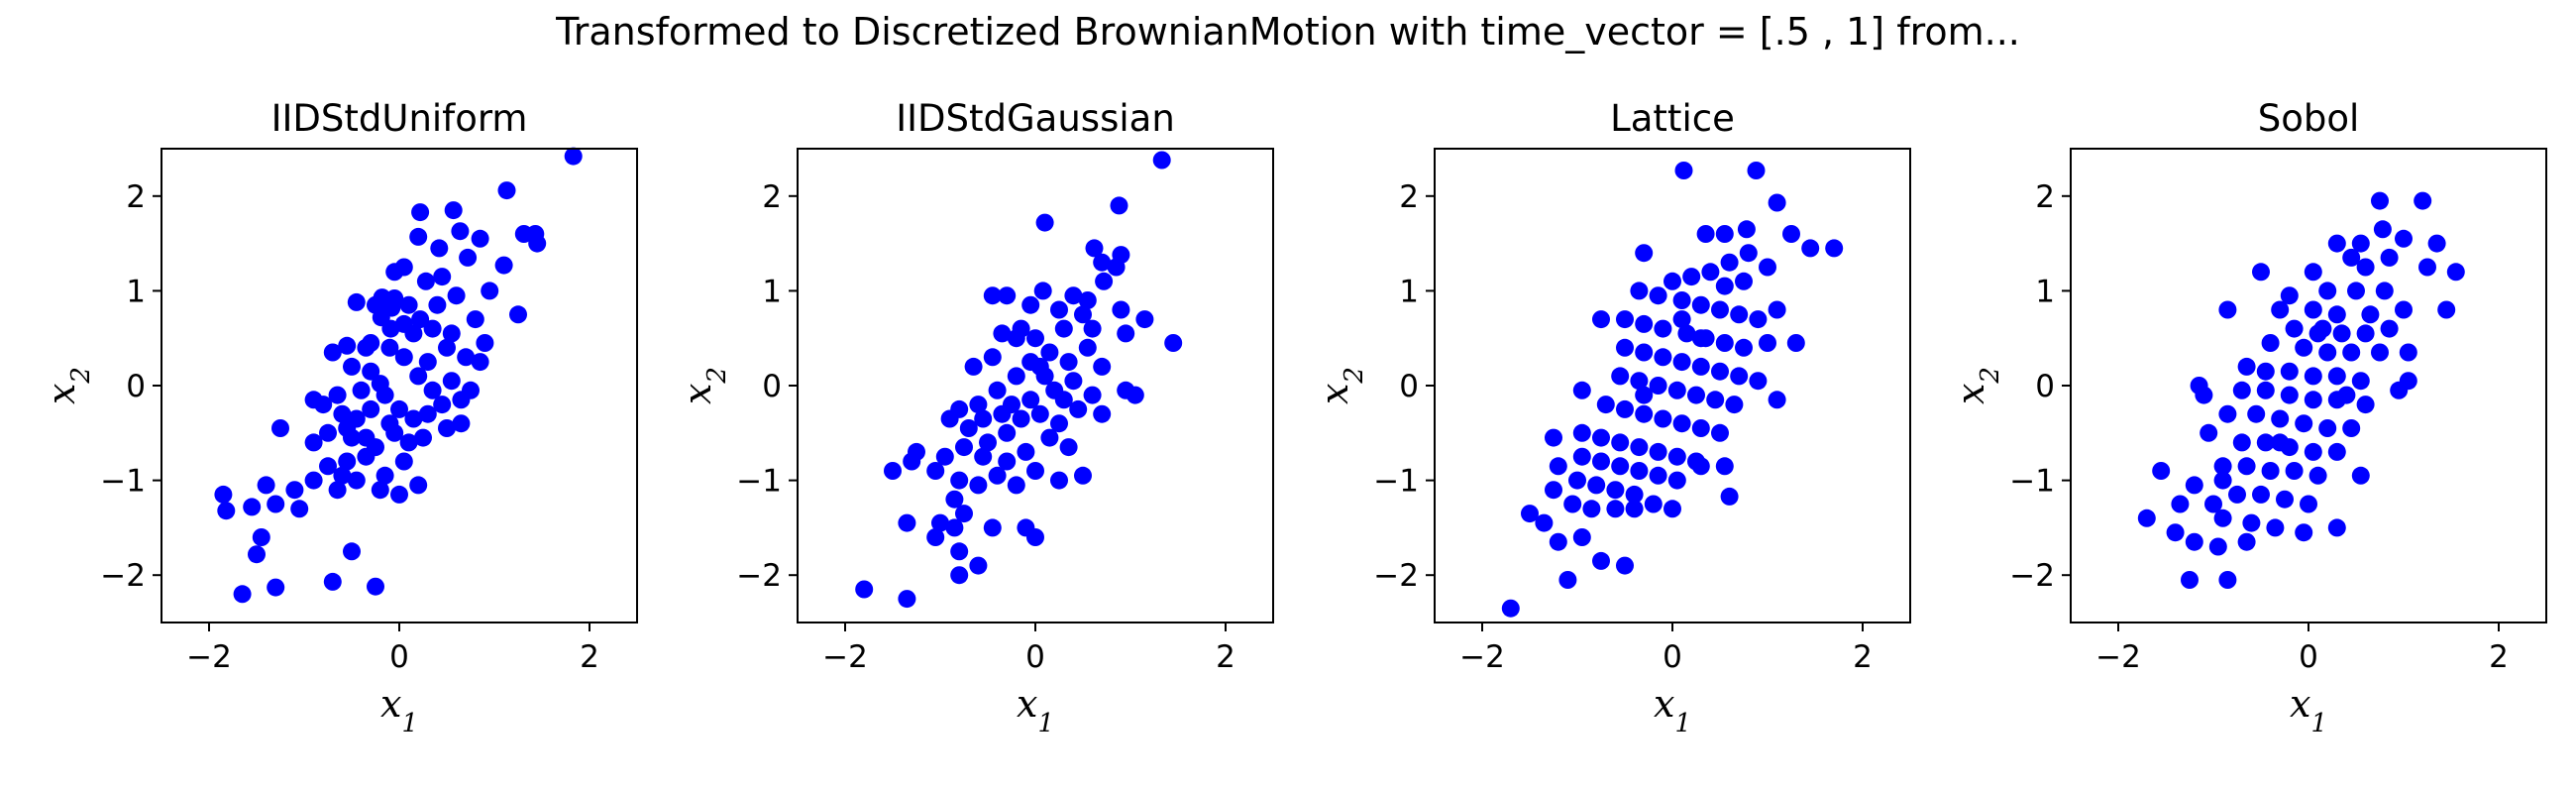 The image size is (2576, 793). Describe the element at coordinates (136, 386) in the screenshot. I see `y-tick-label: 0` at that location.